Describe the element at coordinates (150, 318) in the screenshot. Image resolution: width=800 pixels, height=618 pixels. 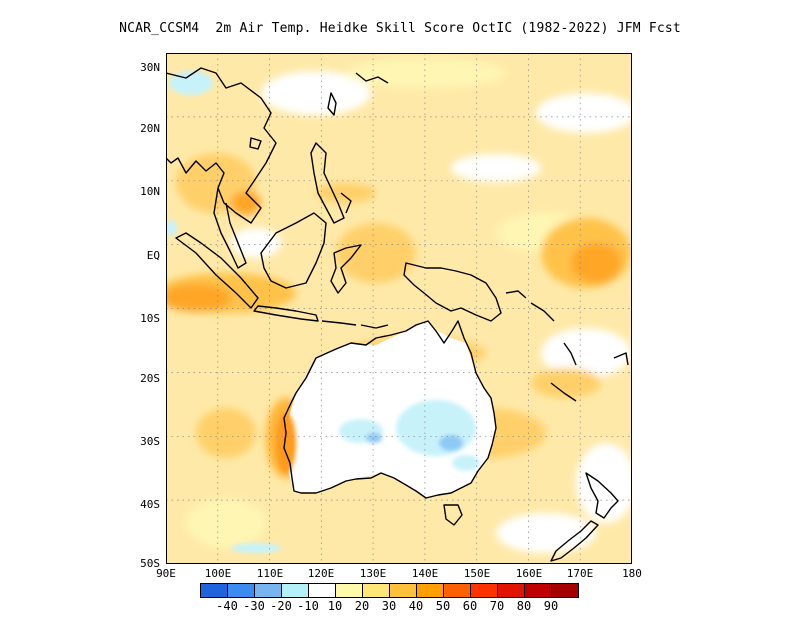
I see `lat-label-10s: 10S` at that location.